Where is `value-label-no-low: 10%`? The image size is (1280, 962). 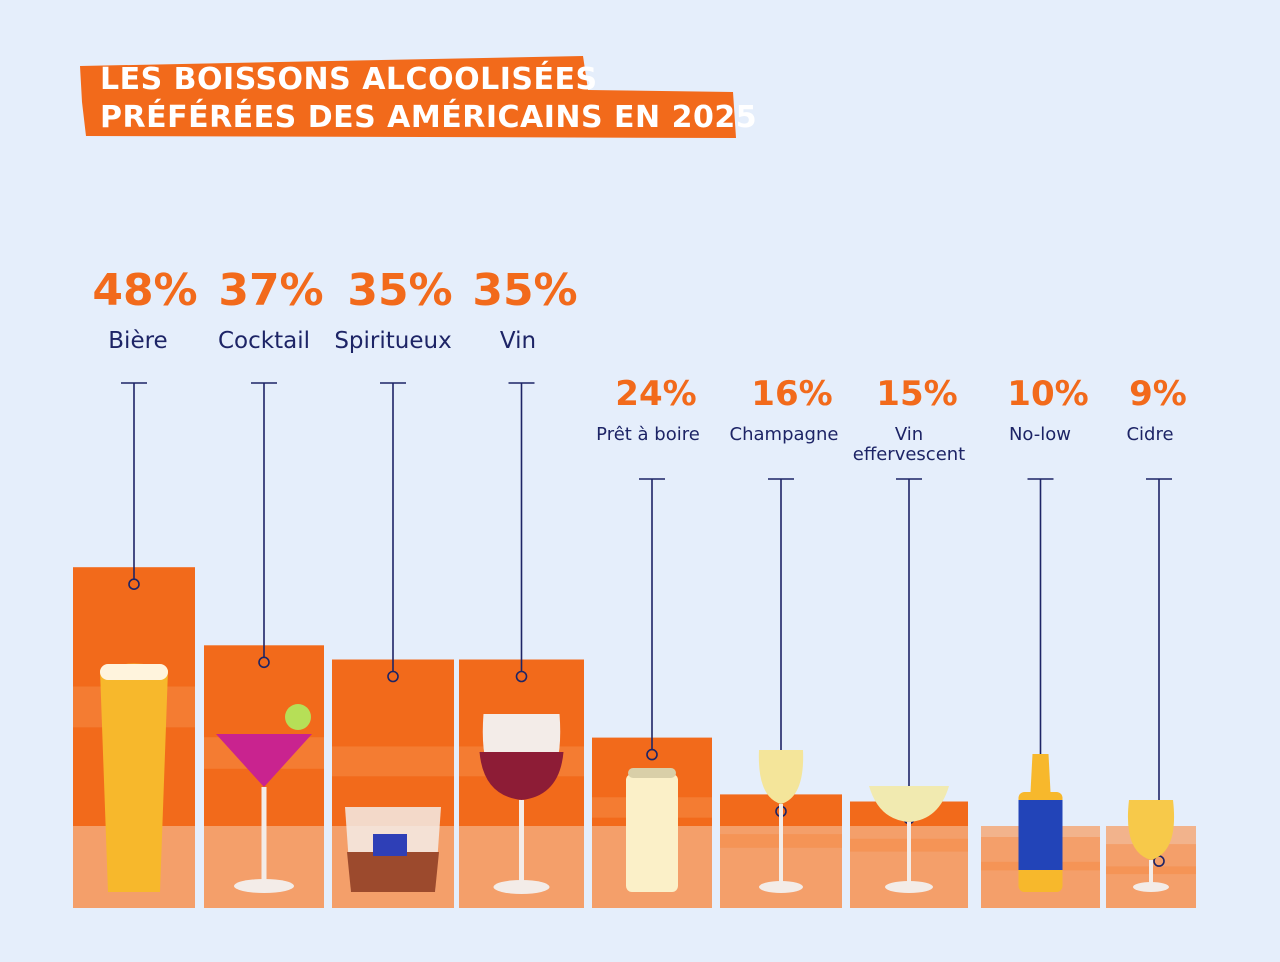
value-label-no-low: 10% is located at coordinates (1047, 394).